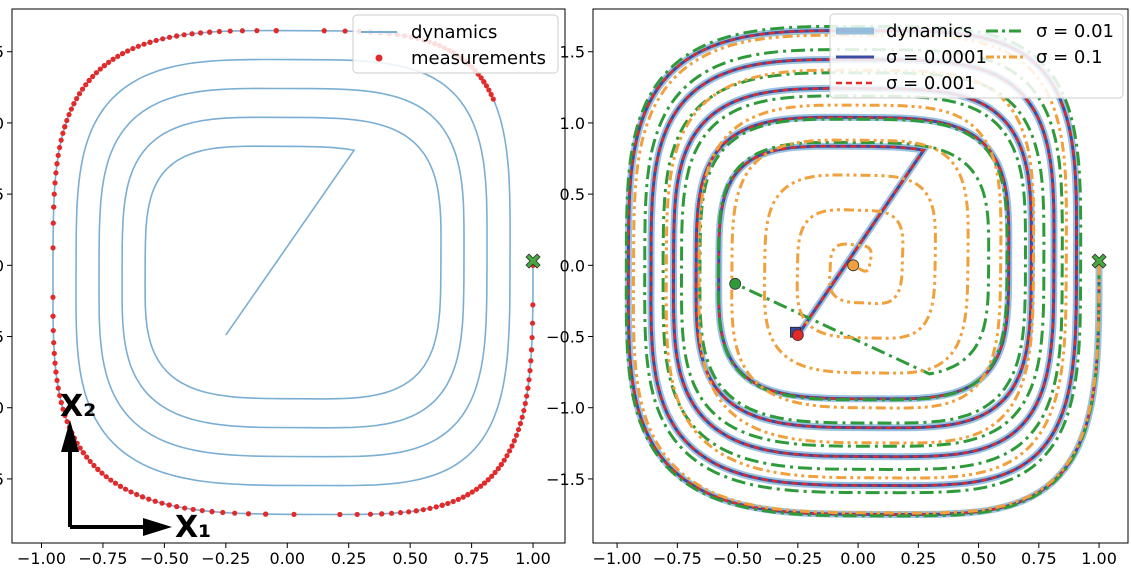 The width and height of the screenshot is (1131, 570). What do you see at coordinates (225, 558) in the screenshot?
I see `x-tick-label: −0.25` at bounding box center [225, 558].